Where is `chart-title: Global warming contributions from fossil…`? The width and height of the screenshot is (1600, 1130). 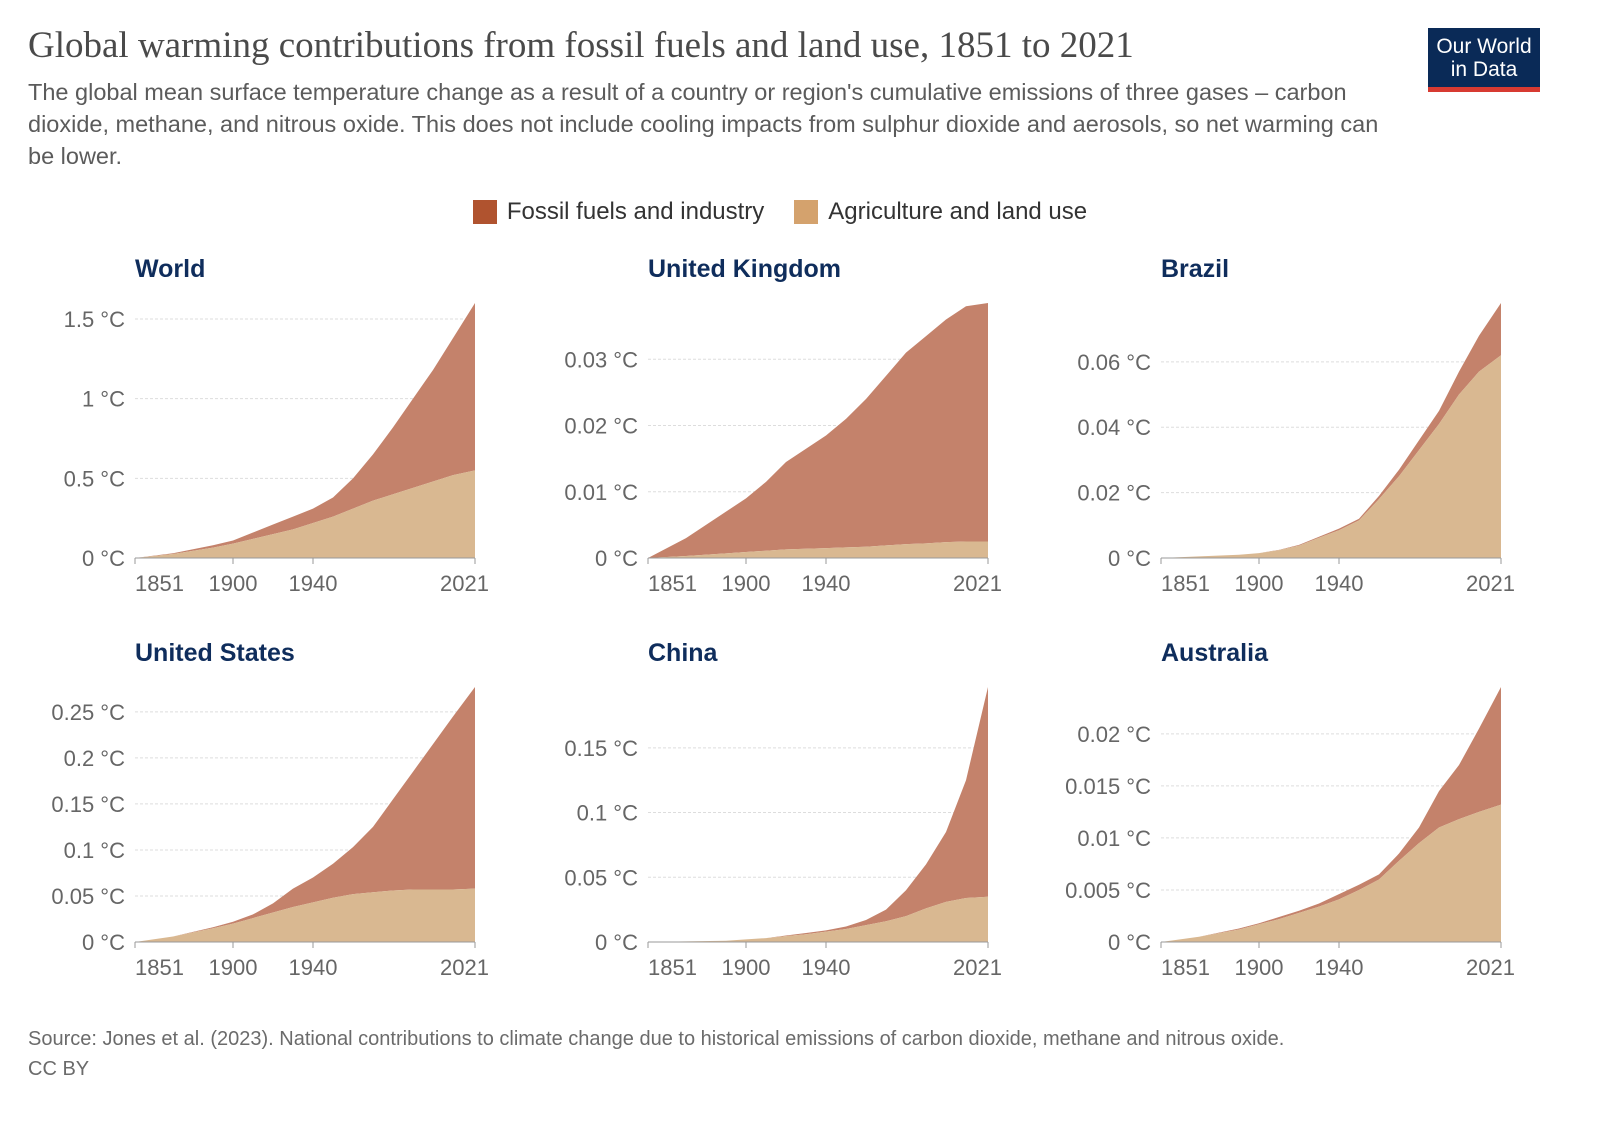
chart-title: Global warming contributions from fossil… is located at coordinates (581, 45).